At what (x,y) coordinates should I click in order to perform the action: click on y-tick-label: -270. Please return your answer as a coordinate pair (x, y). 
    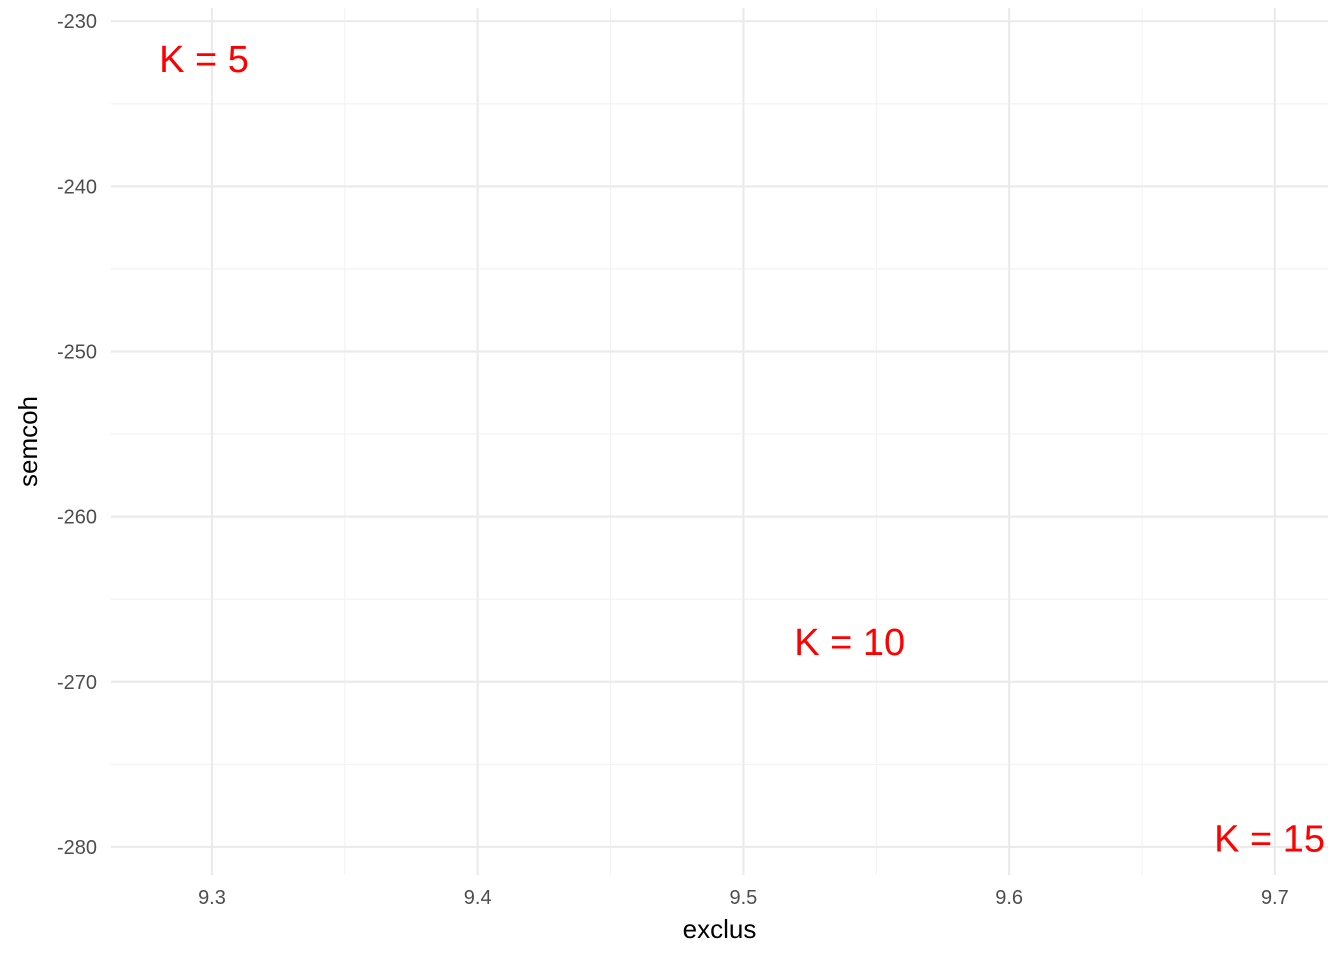
    Looking at the image, I should click on (77, 683).